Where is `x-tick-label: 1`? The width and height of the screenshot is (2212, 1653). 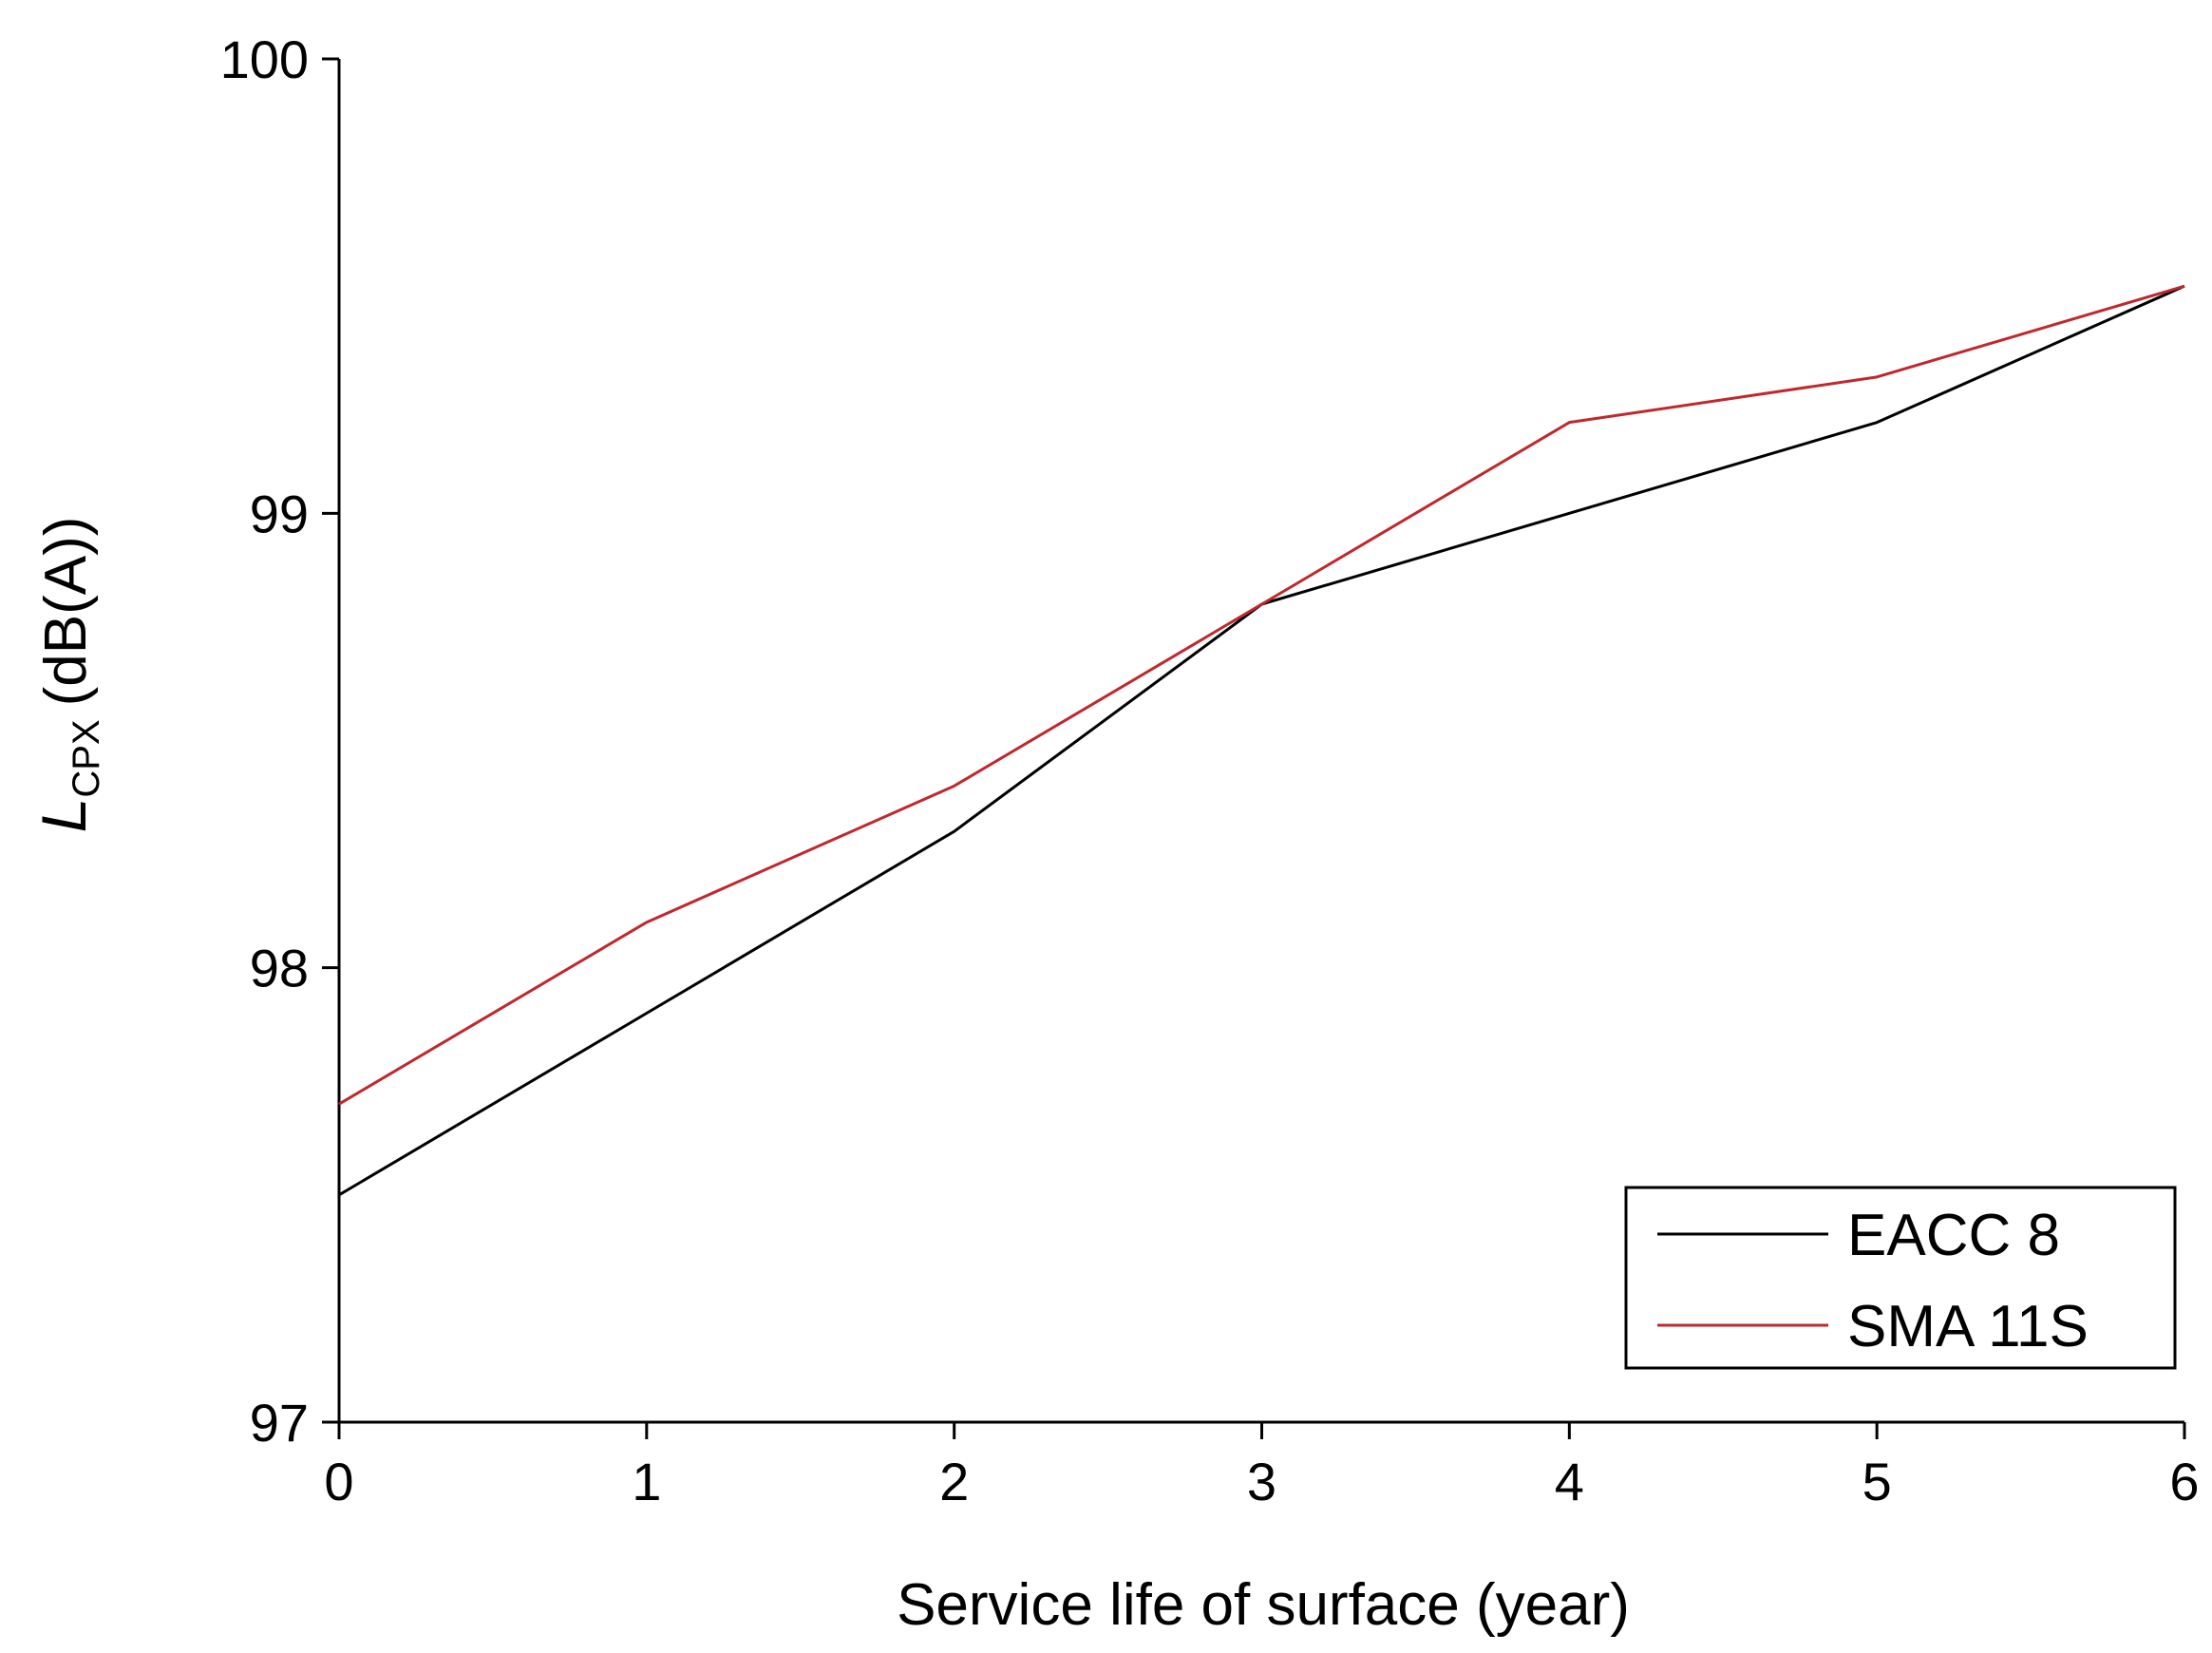 x-tick-label: 1 is located at coordinates (646, 1481).